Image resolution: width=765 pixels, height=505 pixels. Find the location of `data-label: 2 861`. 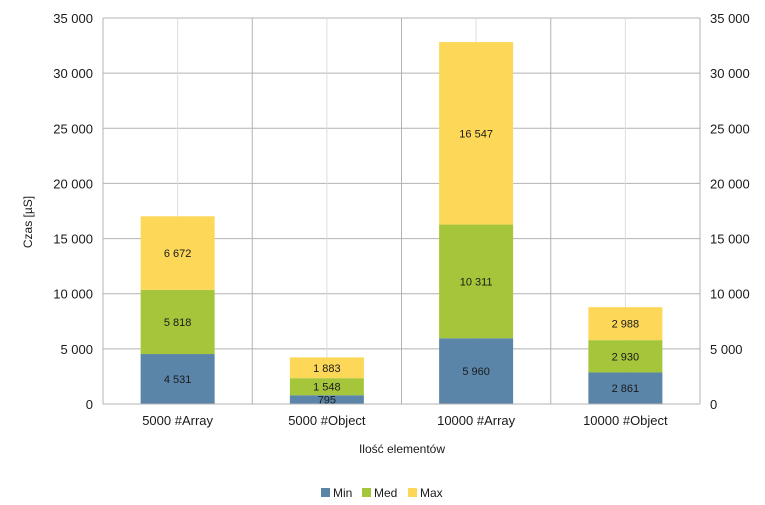

data-label: 2 861 is located at coordinates (626, 389).